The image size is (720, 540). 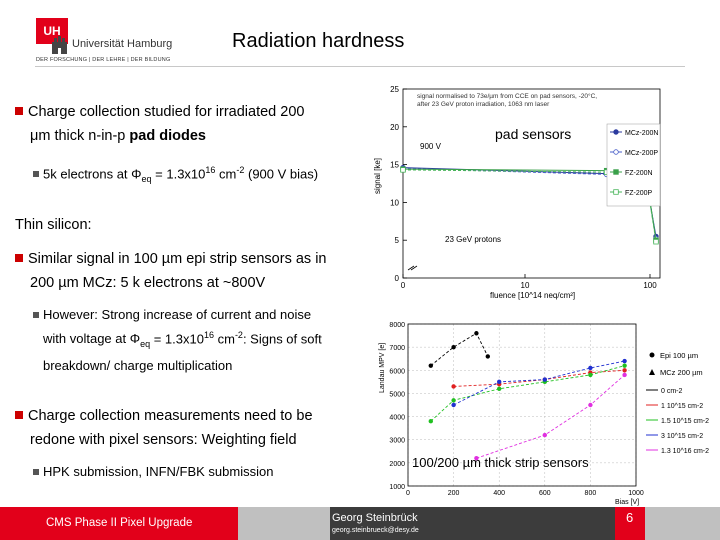 I want to click on bias-label: 900 V, so click(x=431, y=146).